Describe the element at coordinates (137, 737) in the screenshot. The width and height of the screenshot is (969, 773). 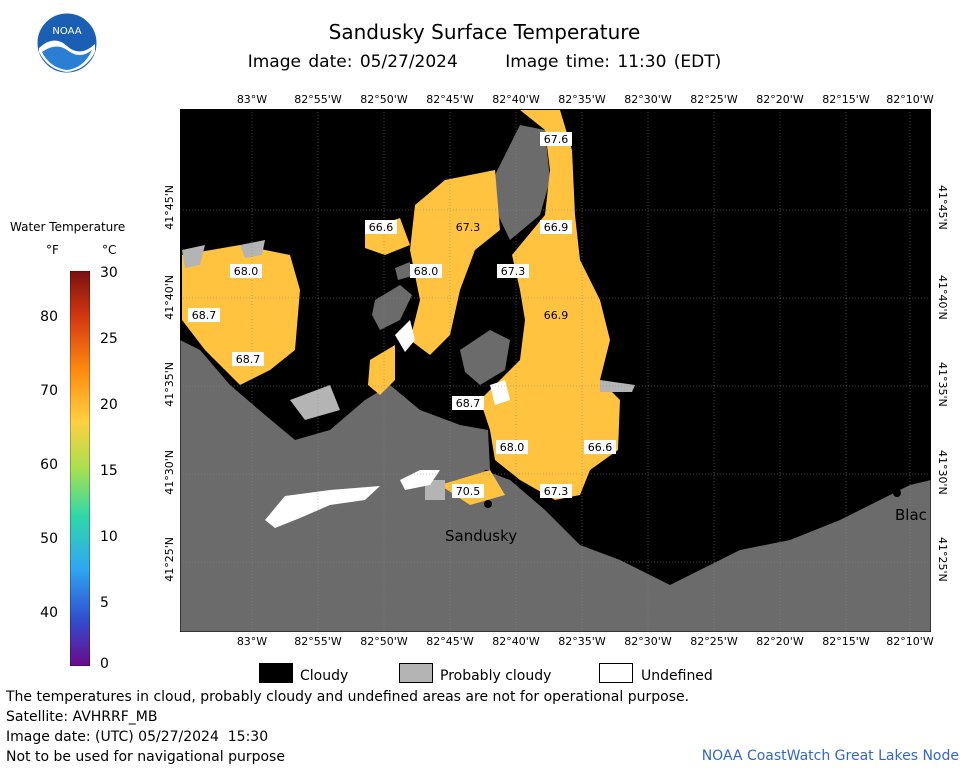
I see `footer-utc-date: Image date: (UTC) 05/27/2024 15:30` at that location.